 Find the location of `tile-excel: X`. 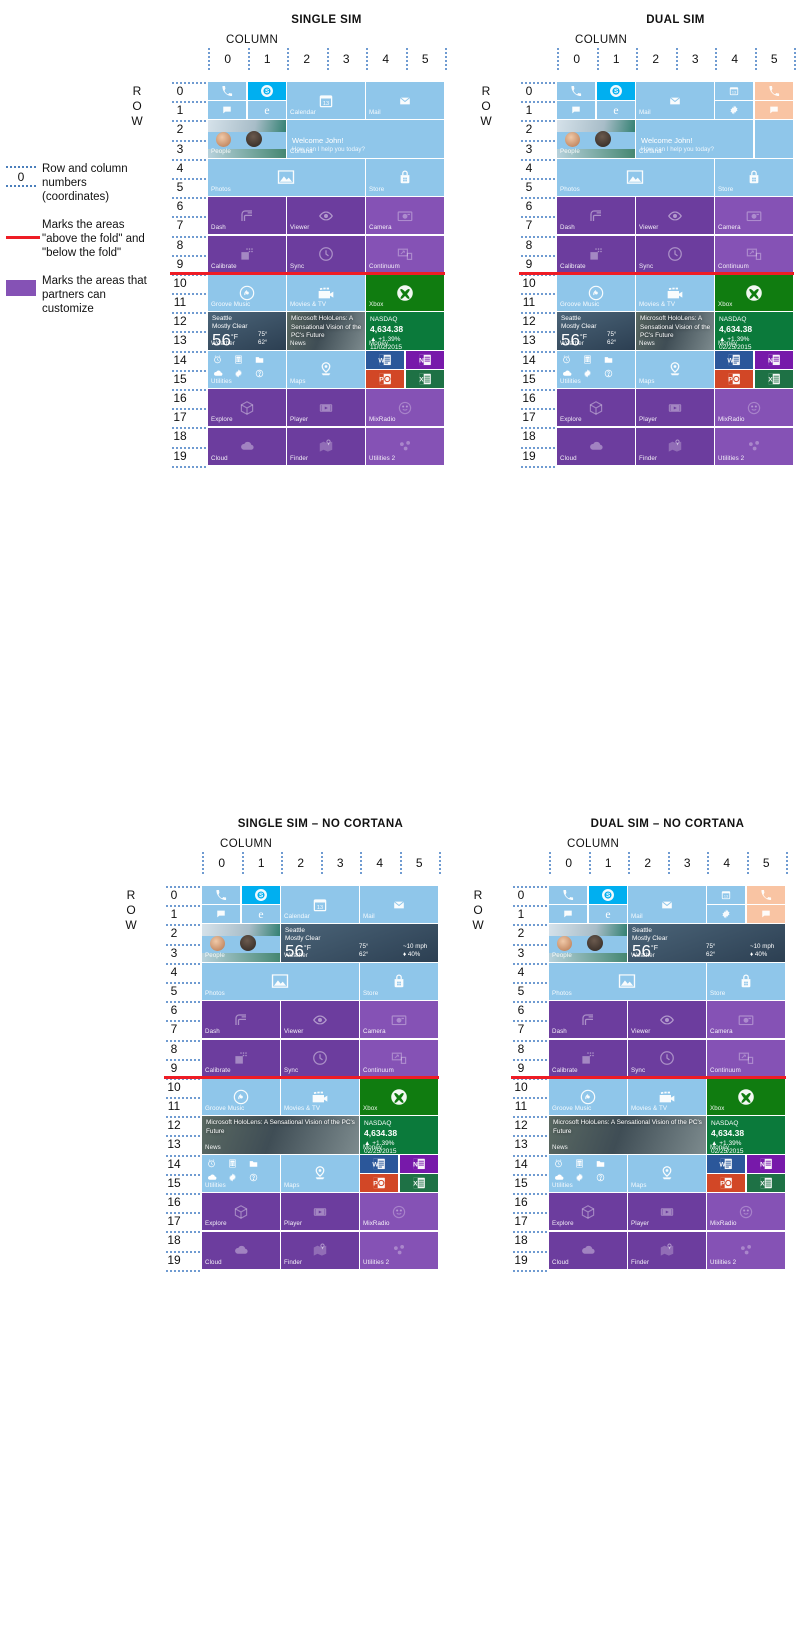

tile-excel: X is located at coordinates (765, 1183).